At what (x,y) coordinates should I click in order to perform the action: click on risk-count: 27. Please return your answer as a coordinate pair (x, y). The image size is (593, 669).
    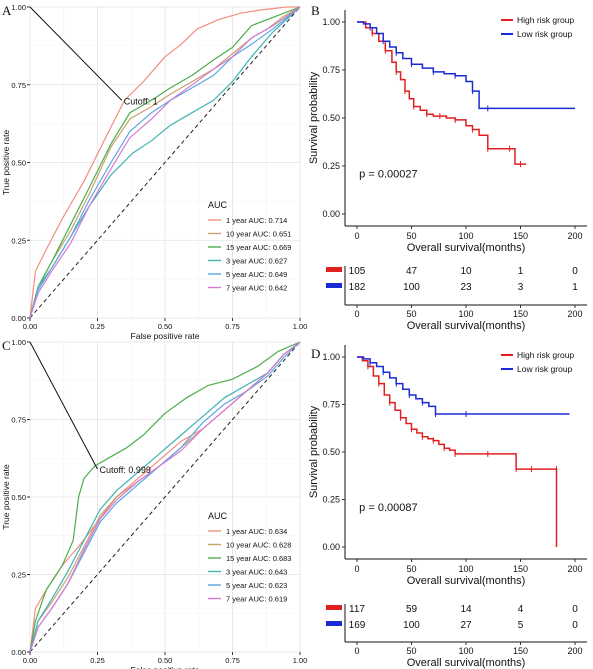
    Looking at the image, I should click on (466, 625).